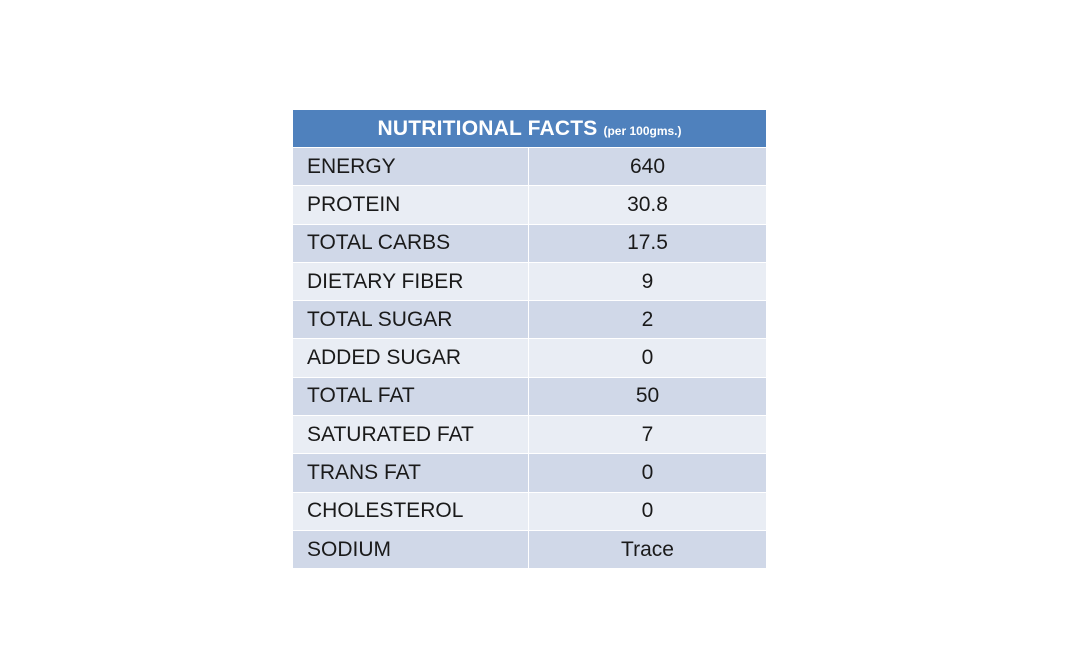  Describe the element at coordinates (411, 205) in the screenshot. I see `nutrient-name: PROTEIN` at that location.